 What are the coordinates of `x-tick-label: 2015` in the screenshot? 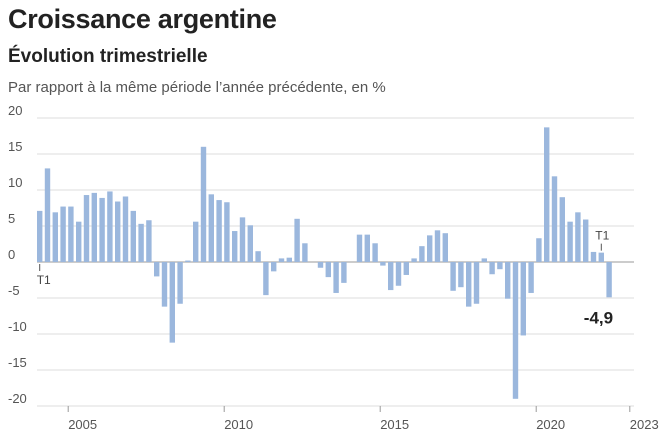 It's located at (394, 424).